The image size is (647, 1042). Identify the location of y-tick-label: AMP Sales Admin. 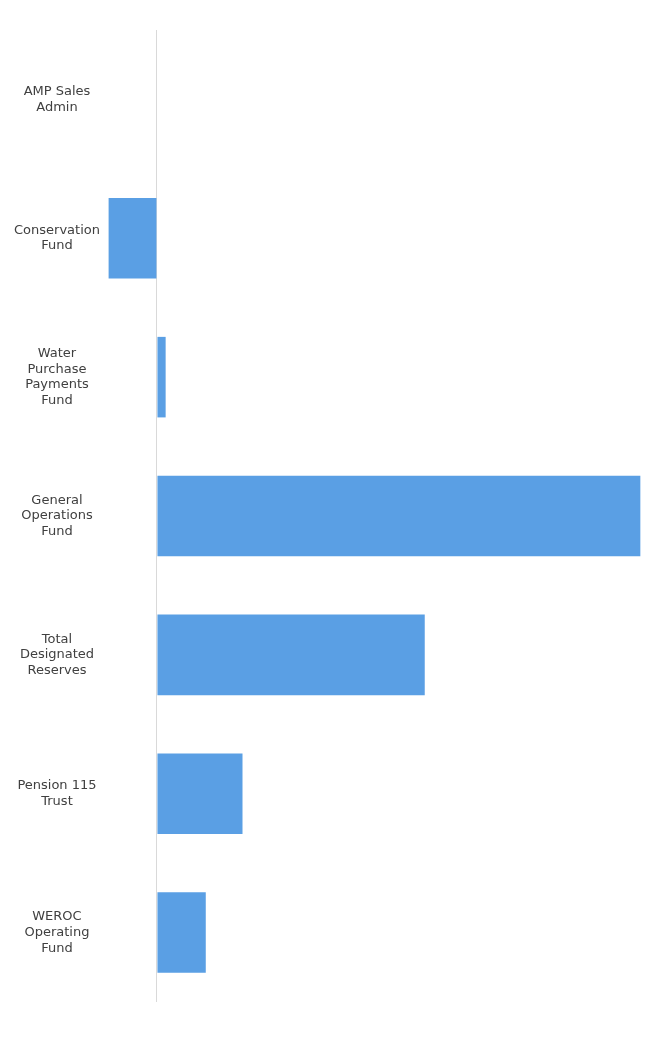
(57, 98).